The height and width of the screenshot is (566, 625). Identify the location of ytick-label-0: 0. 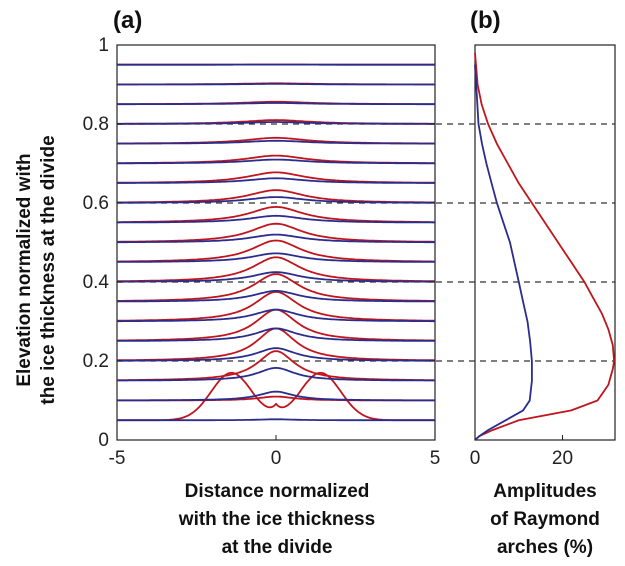
(103, 440).